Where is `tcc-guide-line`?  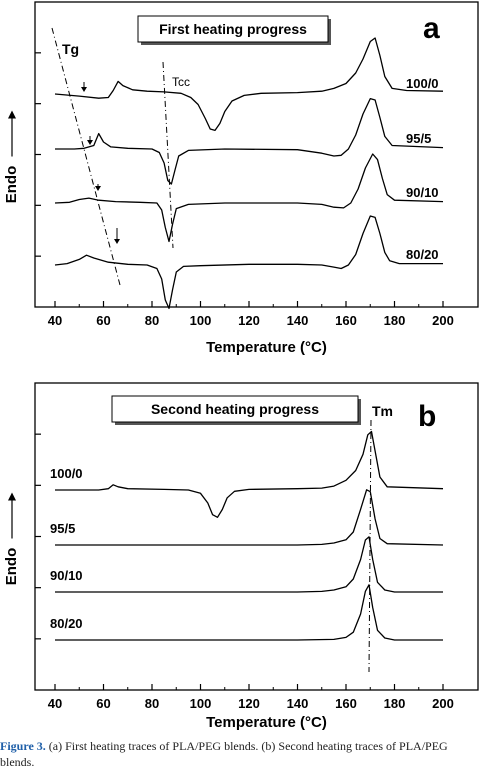 tcc-guide-line is located at coordinates (168, 155).